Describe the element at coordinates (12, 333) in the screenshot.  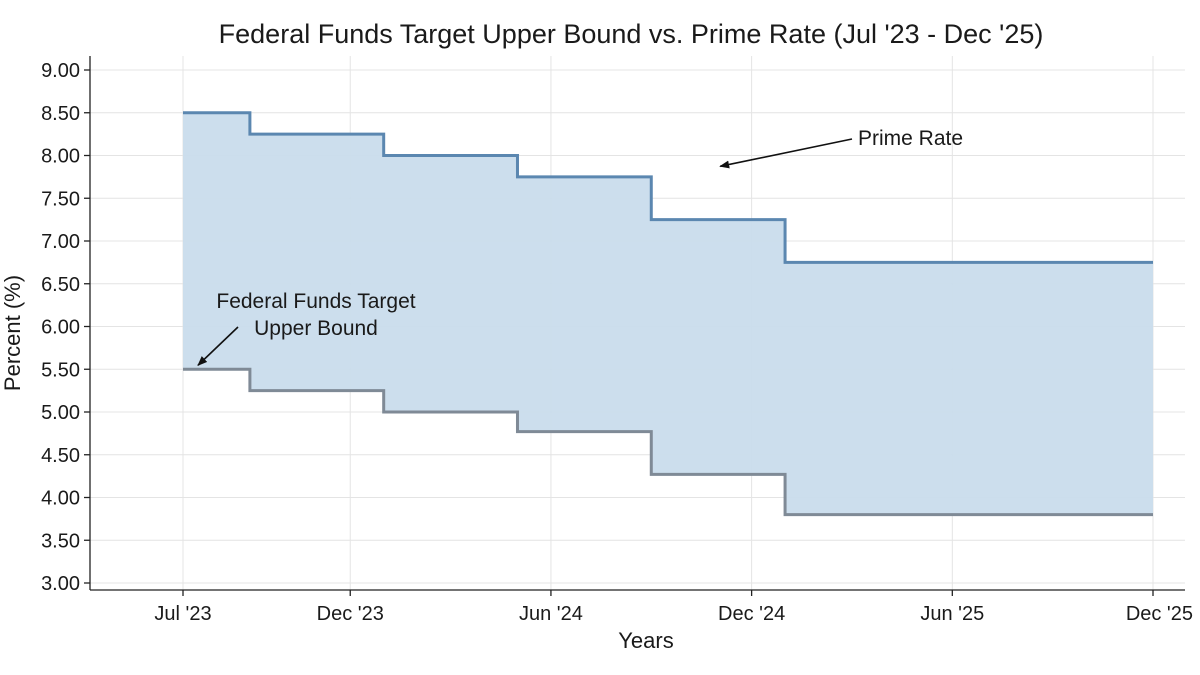
I see `y-axis-label: Percent (%)` at that location.